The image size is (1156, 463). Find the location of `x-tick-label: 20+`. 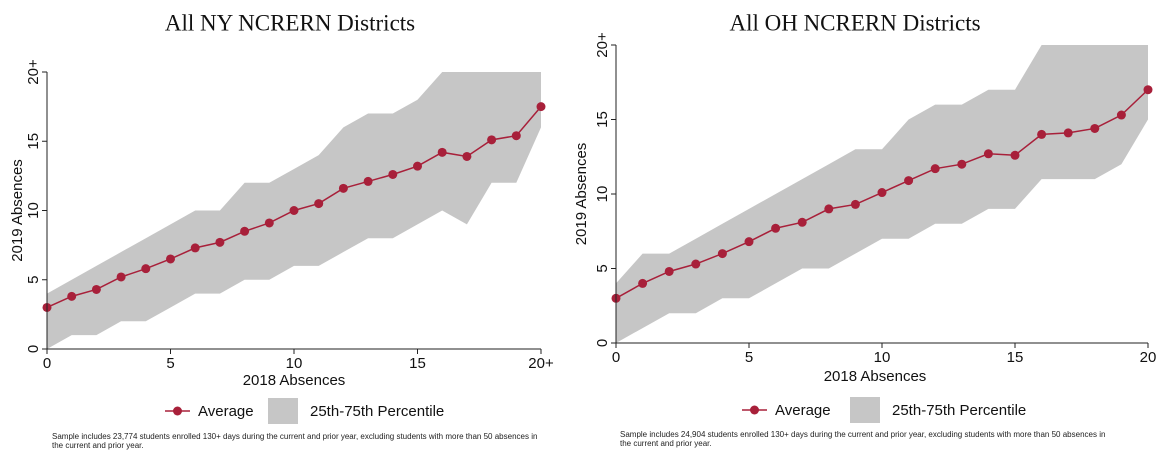

x-tick-label: 20+ is located at coordinates (541, 363).